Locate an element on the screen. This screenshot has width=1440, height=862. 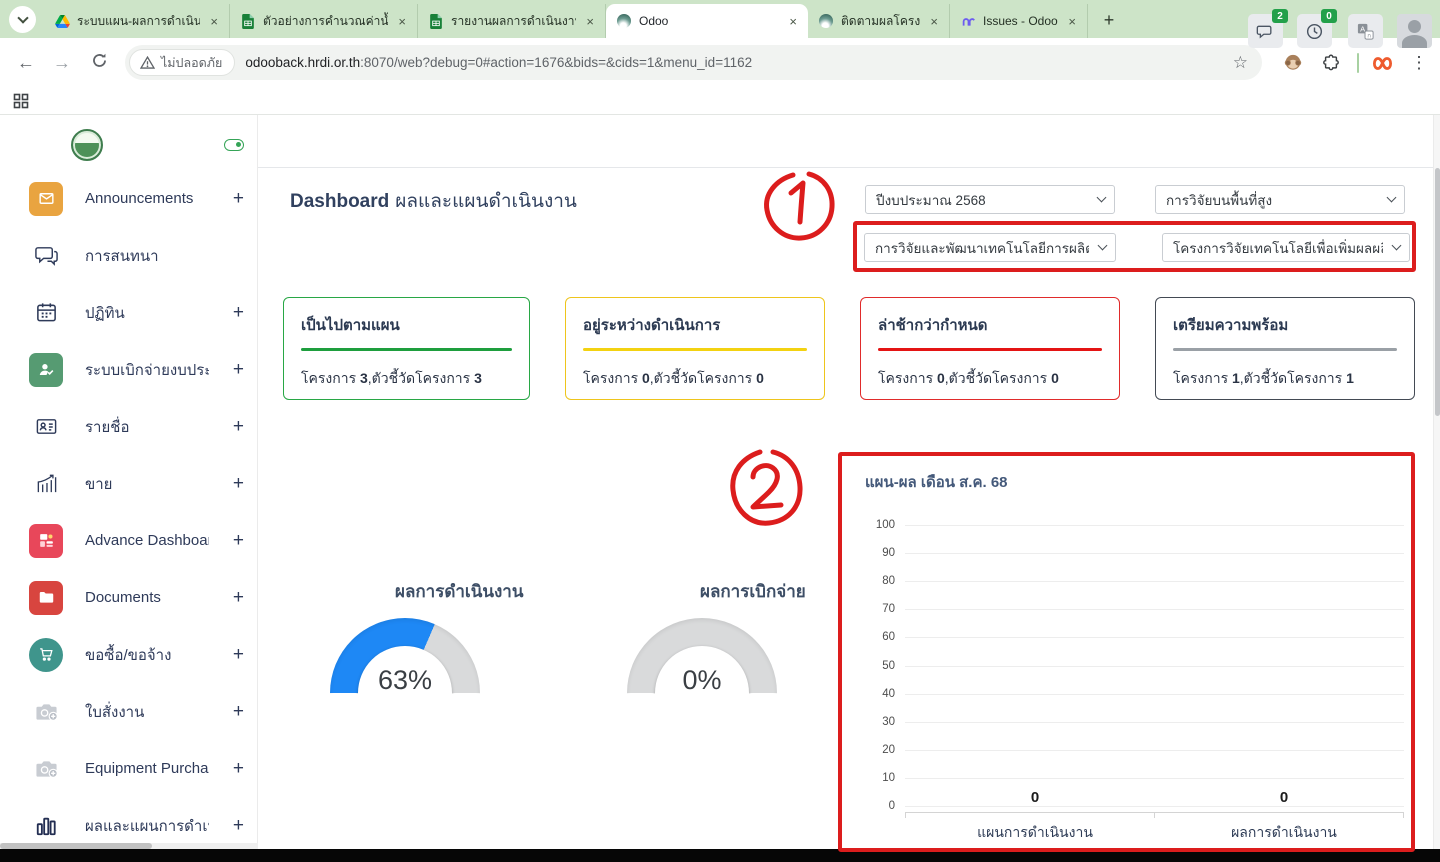
card-underline is located at coordinates (406, 349).